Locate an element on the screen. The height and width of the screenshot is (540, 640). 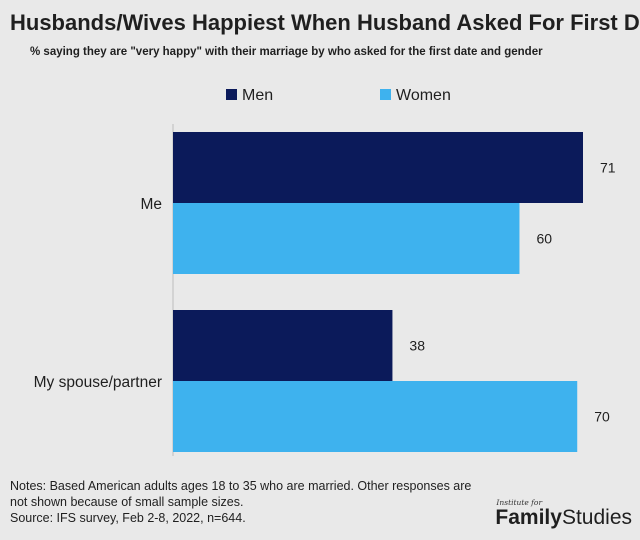
legend-swatch-men is located at coordinates (231, 94).